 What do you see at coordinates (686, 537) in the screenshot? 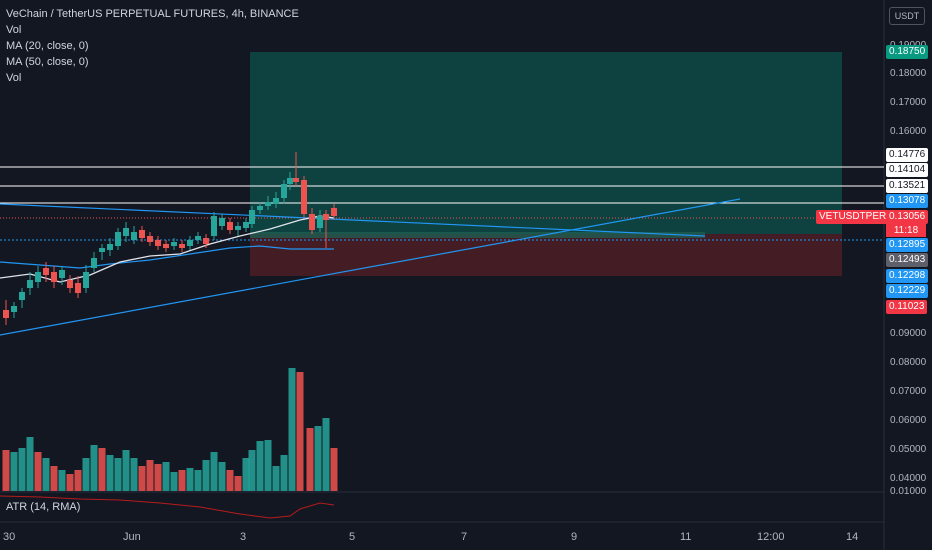
I see `time-tick: 11` at bounding box center [686, 537].